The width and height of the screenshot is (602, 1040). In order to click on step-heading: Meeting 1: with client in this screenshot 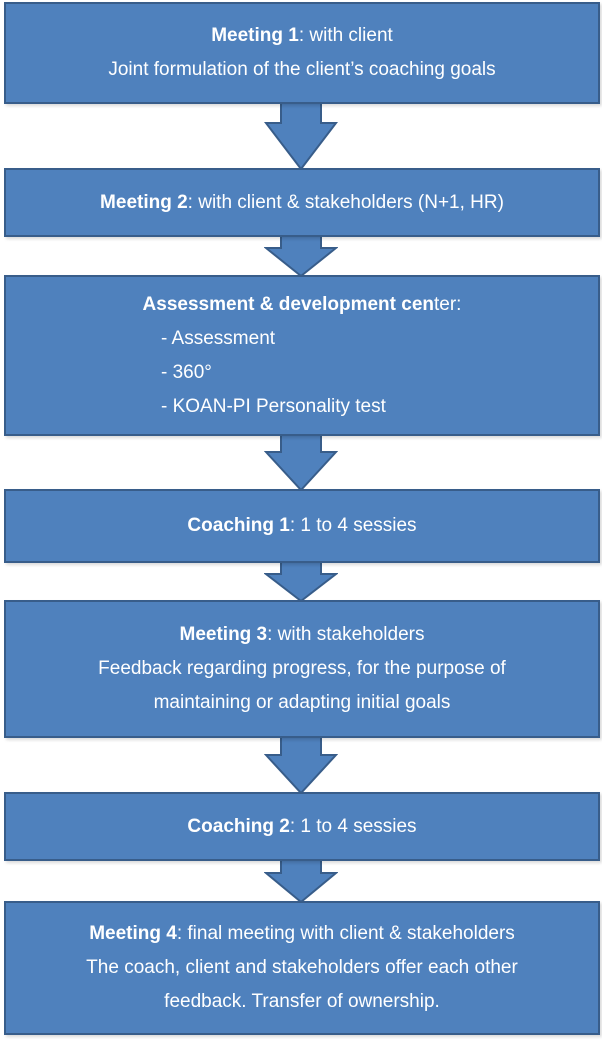, I will do `click(302, 36)`.